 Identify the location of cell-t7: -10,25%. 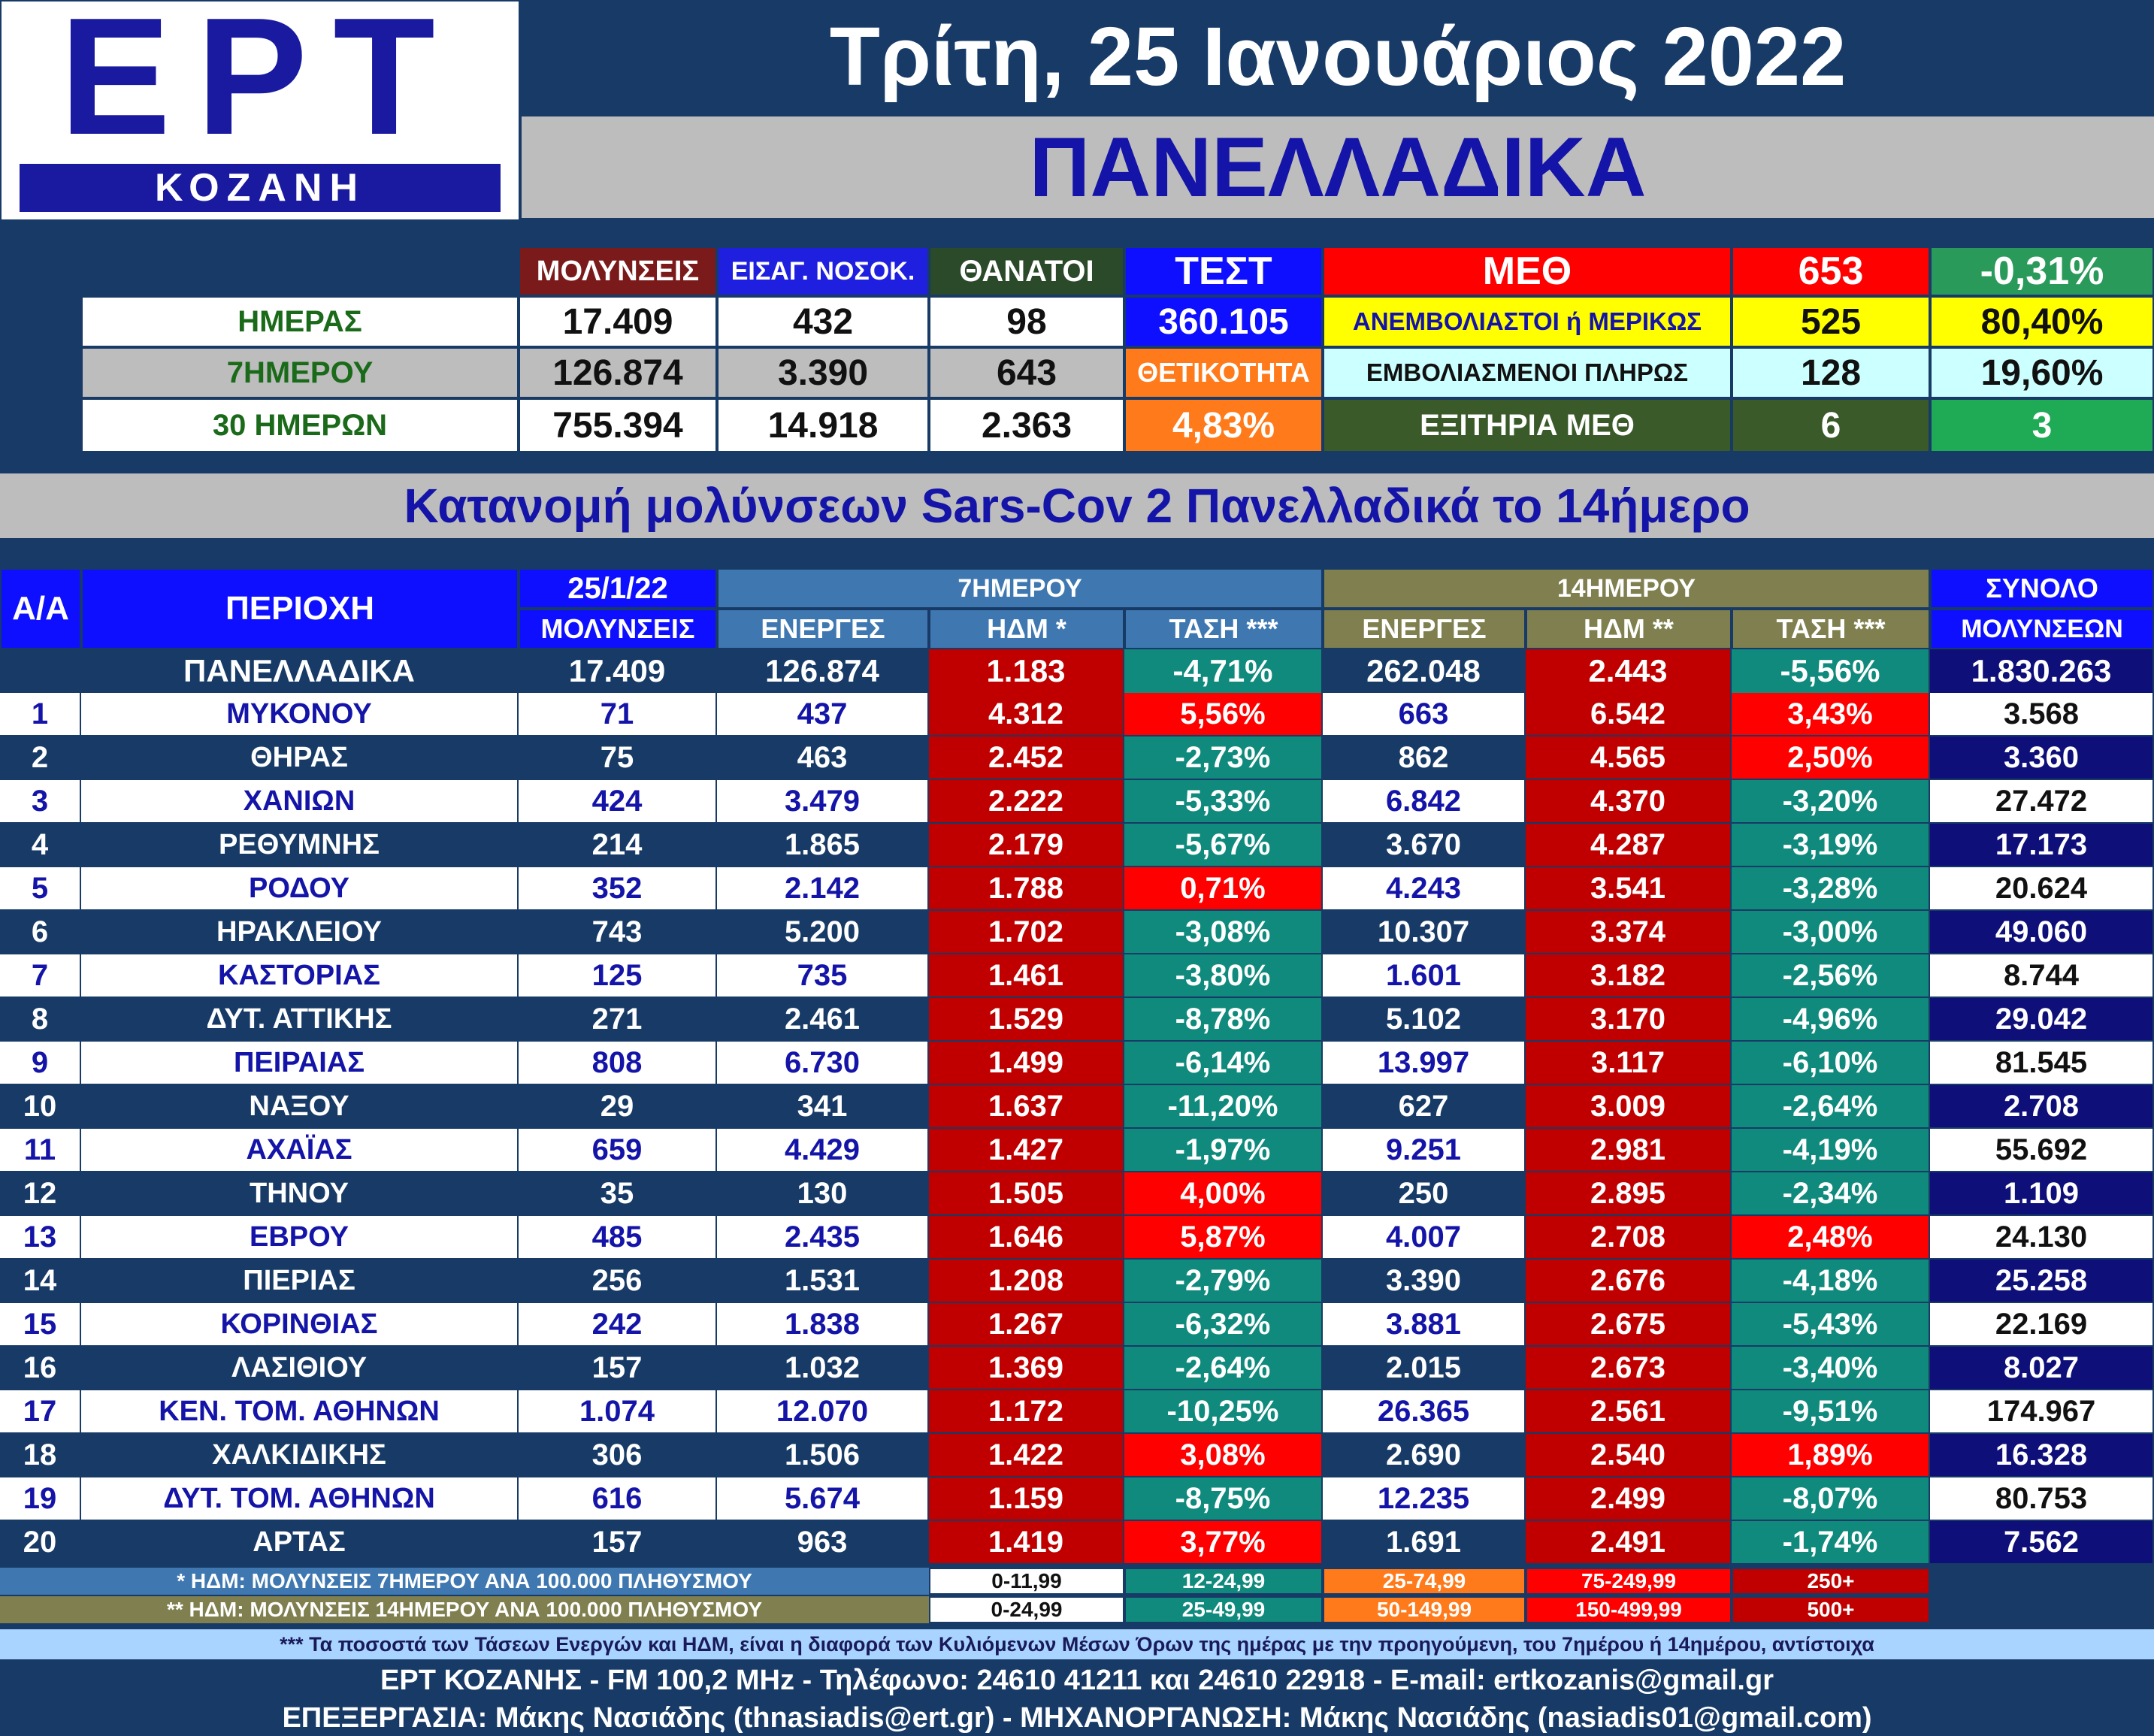
(1223, 1411).